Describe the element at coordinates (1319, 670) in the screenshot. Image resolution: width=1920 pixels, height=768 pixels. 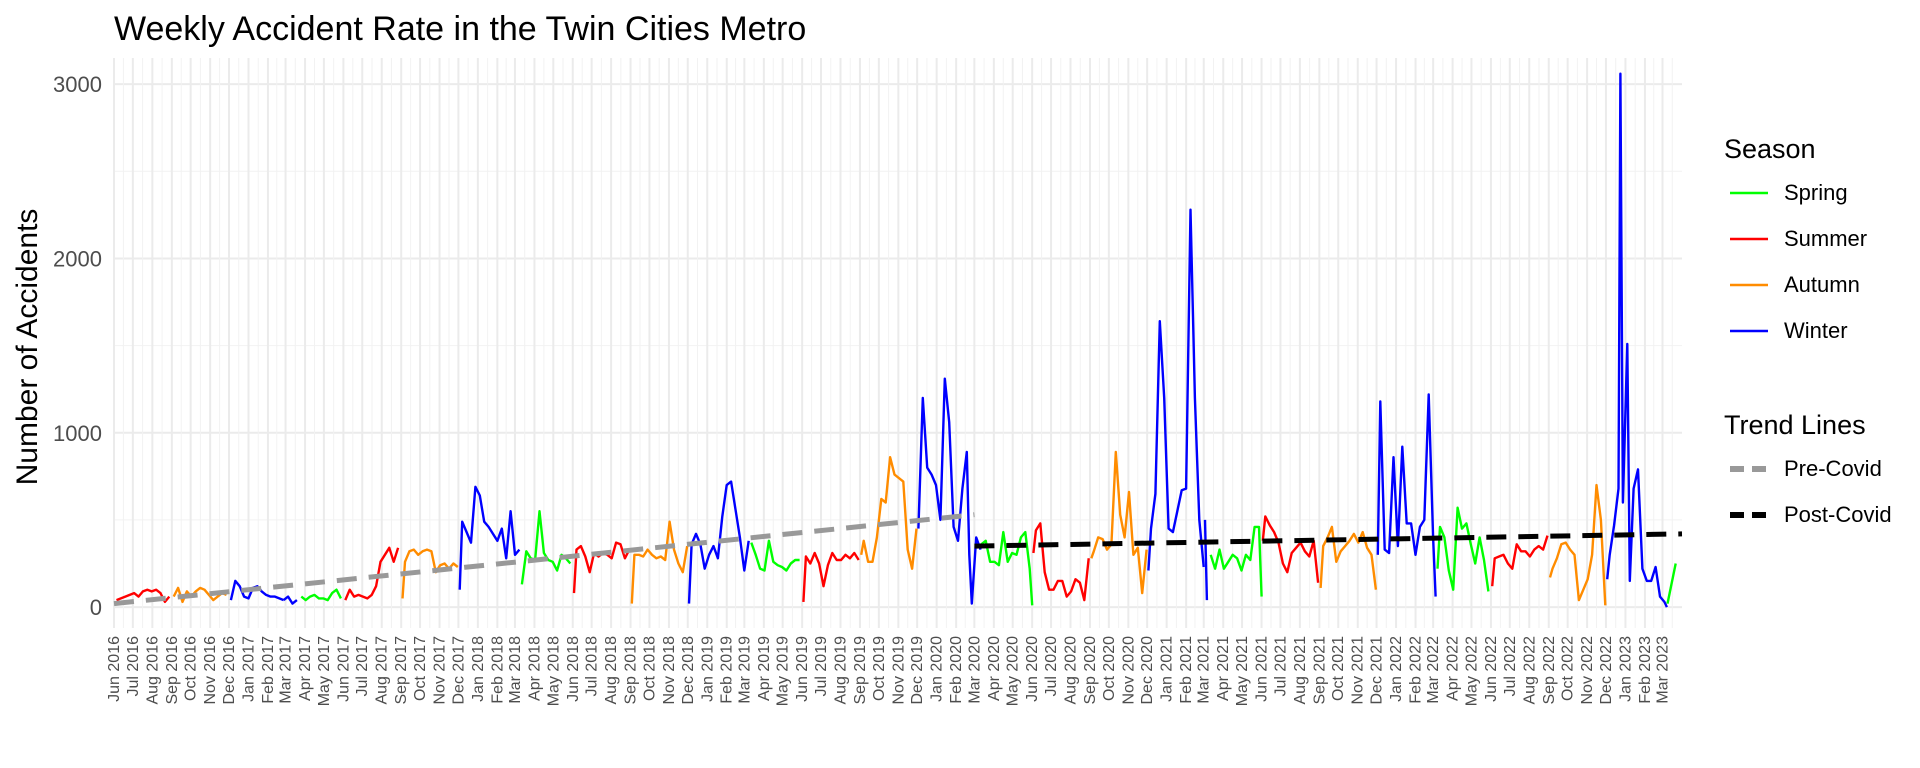
I see `x-tick-label: Sep 2021` at that location.